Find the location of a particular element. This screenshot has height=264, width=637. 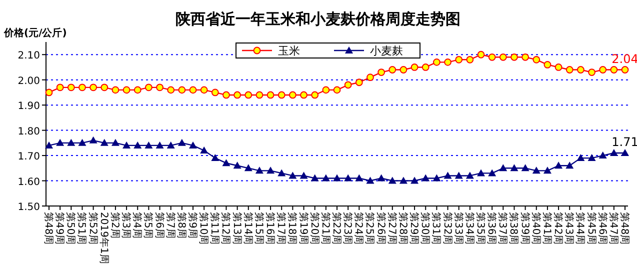

y-tick-label: 2.10 is located at coordinates (29, 56).